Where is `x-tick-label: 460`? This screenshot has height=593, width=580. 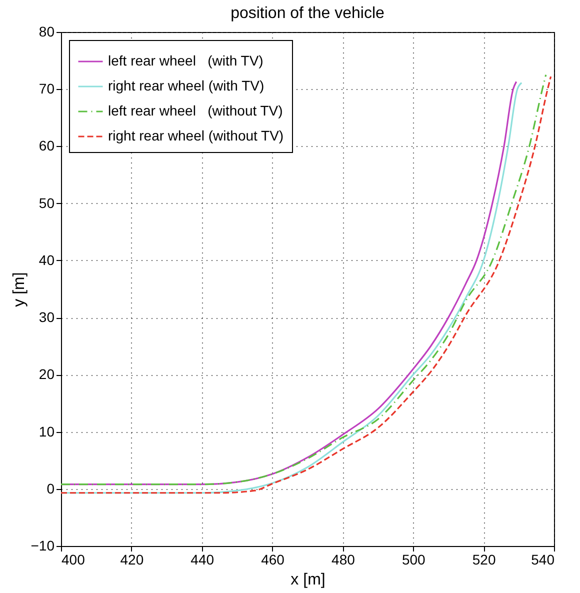
x-tick-label: 460 is located at coordinates (273, 560).